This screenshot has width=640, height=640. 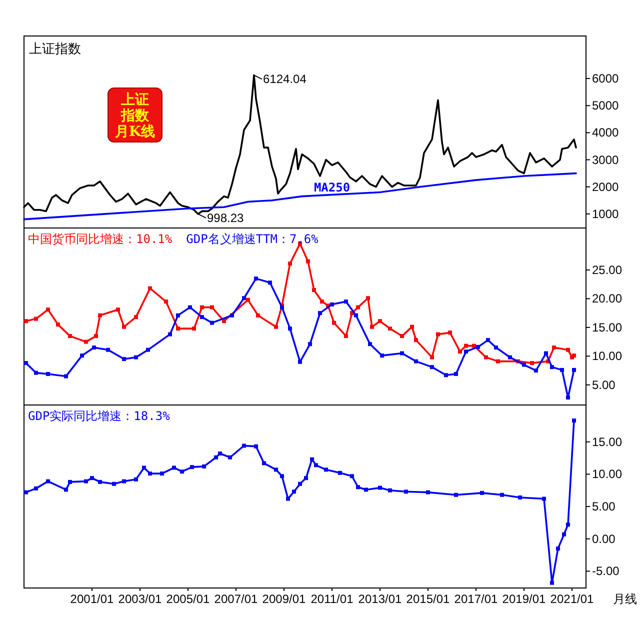 I want to click on x-tick-label: 2005/01, so click(x=188, y=599).